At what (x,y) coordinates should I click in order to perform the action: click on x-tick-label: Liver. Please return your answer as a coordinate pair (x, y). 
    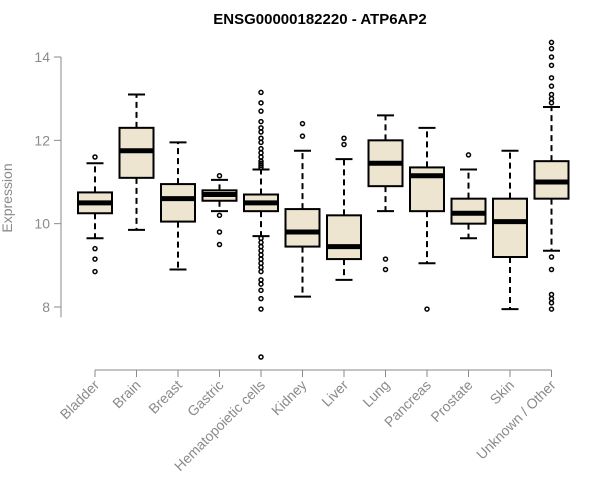
    Looking at the image, I should click on (334, 393).